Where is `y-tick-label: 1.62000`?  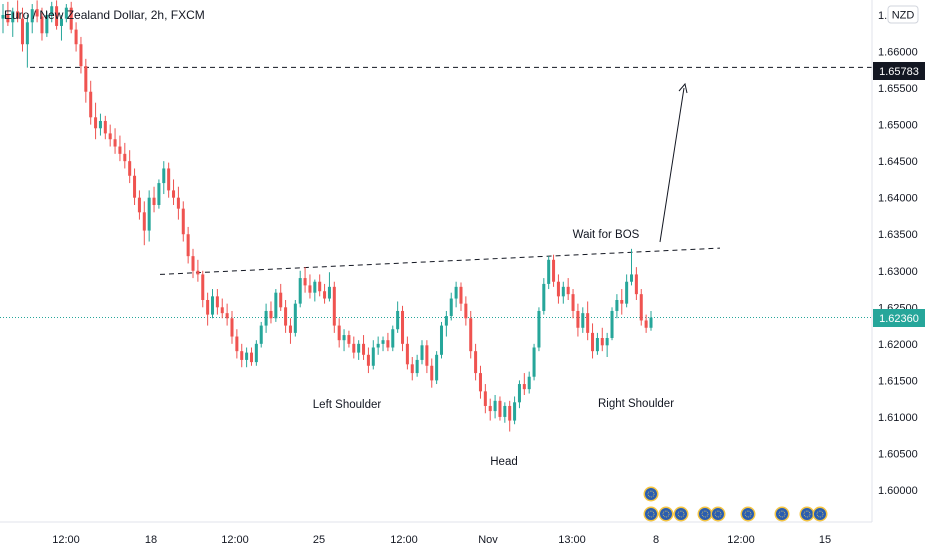 y-tick-label: 1.62000 is located at coordinates (898, 345).